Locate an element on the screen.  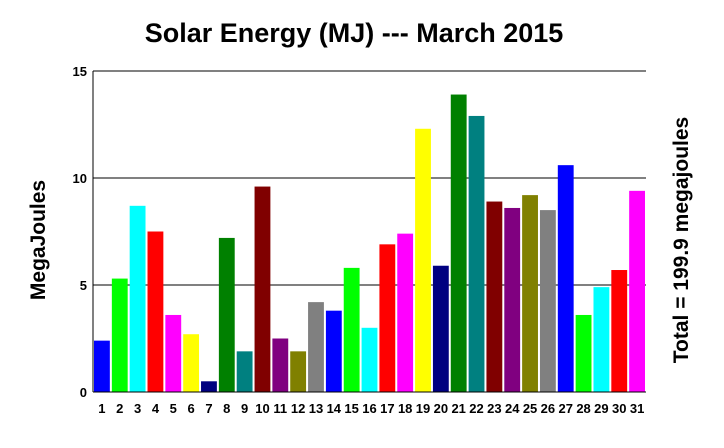
x-tick-label: 14 is located at coordinates (334, 408).